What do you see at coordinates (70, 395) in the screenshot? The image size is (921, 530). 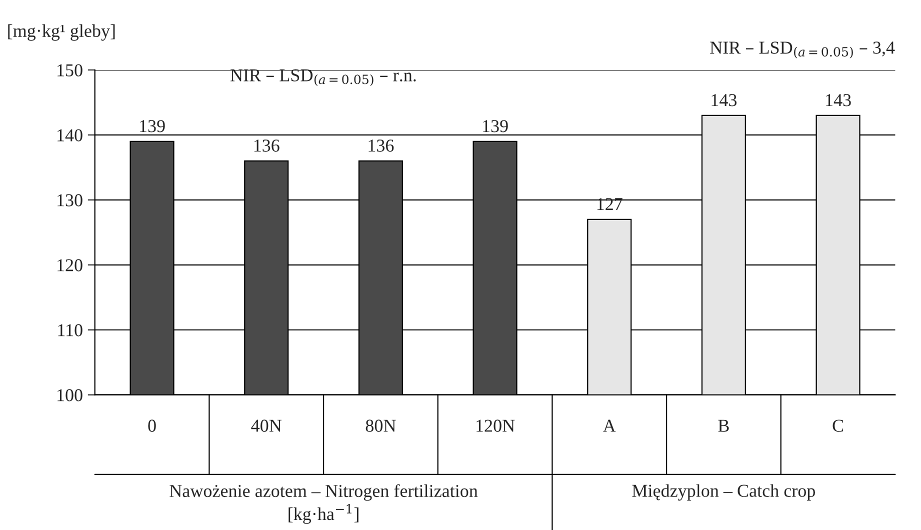 I see `y-tick-label: 100` at bounding box center [70, 395].